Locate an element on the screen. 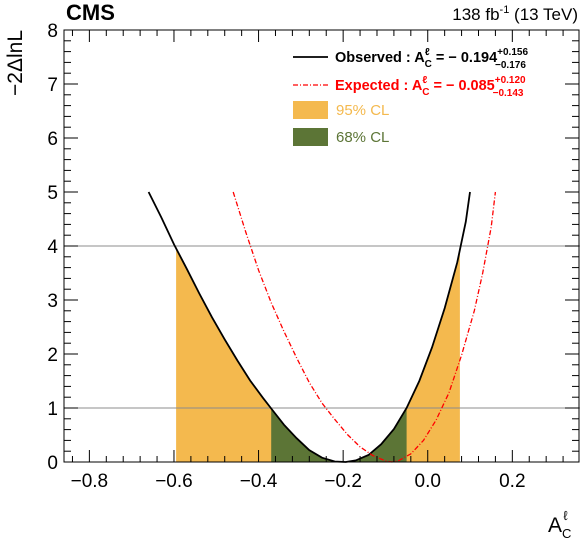 Image resolution: width=580 pixels, height=539 pixels. legend-label: Expected : Aℓ C = − 0.085+0.120 −0.143 is located at coordinates (430, 87).